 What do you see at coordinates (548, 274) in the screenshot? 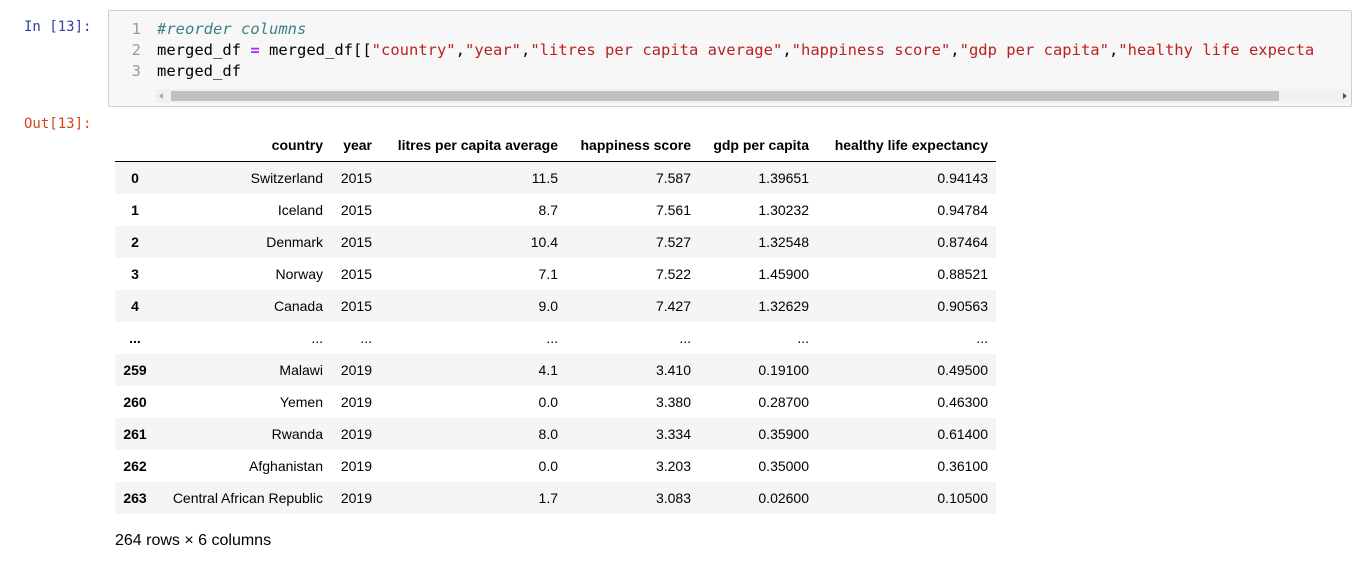
I see `table-cell: 7.1` at bounding box center [548, 274].